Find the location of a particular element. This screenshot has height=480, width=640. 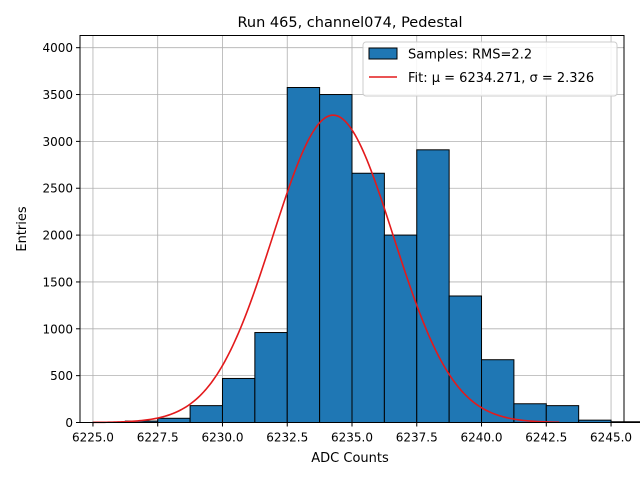

y-tick-label: 2000 is located at coordinates (57, 236).